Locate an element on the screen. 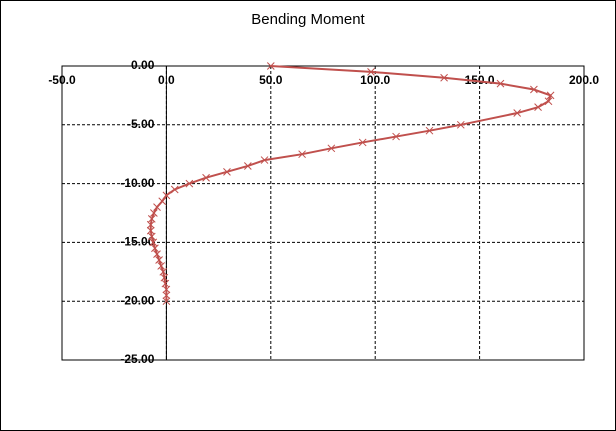 Image resolution: width=616 pixels, height=431 pixels. y-tick-label: -20.00 is located at coordinates (137, 300).